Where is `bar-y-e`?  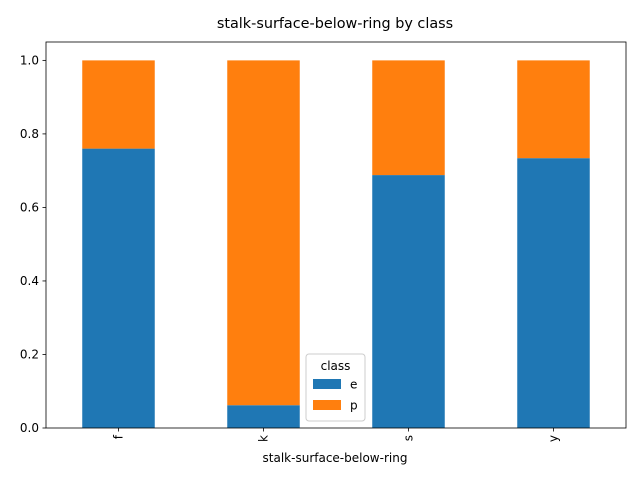
bar-y-e is located at coordinates (553, 293).